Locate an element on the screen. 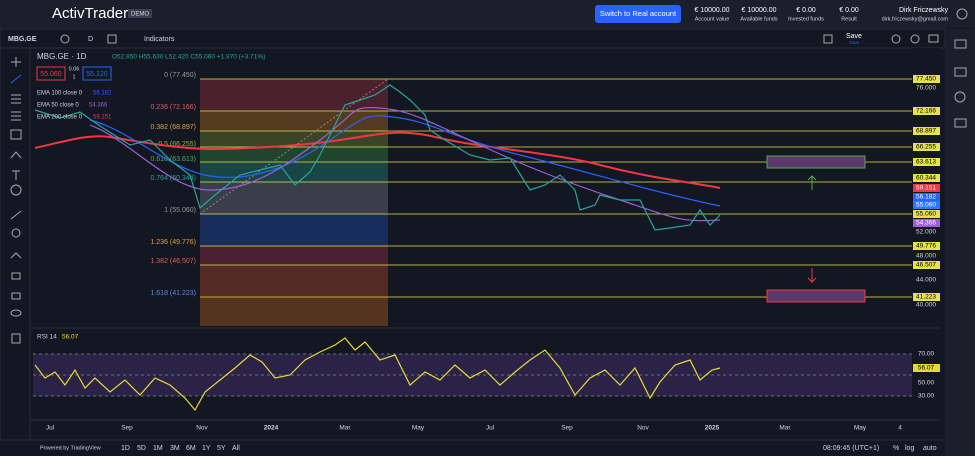  label: 1Y is located at coordinates (206, 448).